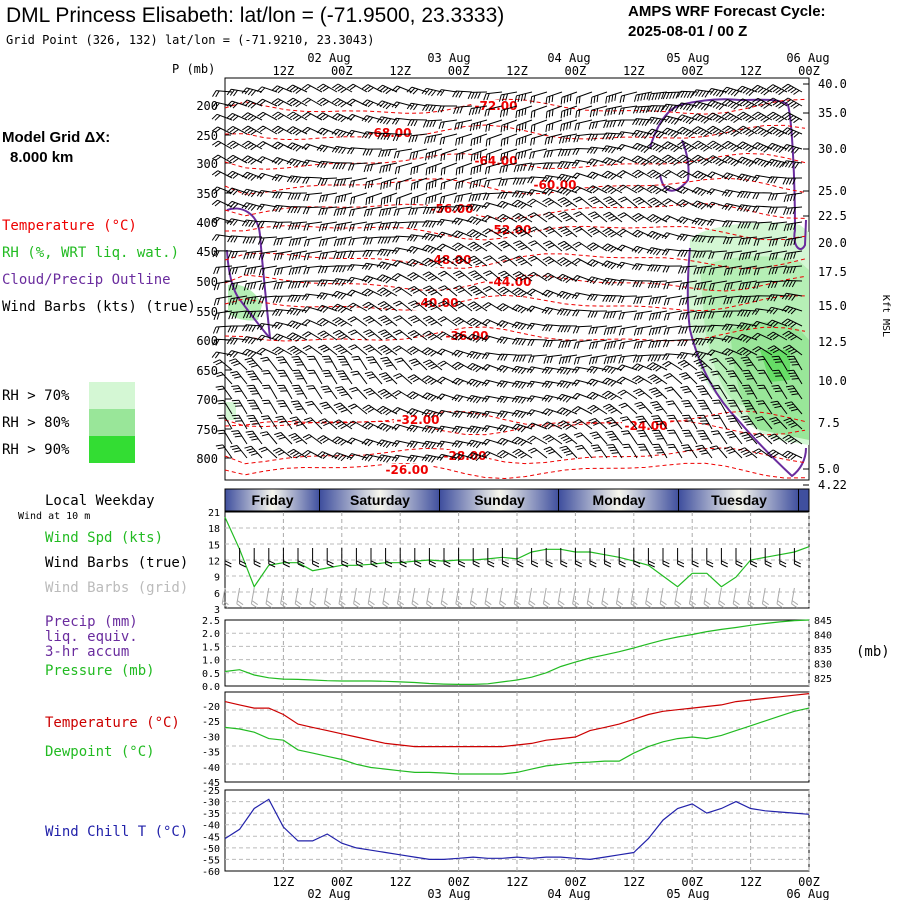 The image size is (900, 900). I want to click on top-date-label: 06 Aug, so click(807, 58).